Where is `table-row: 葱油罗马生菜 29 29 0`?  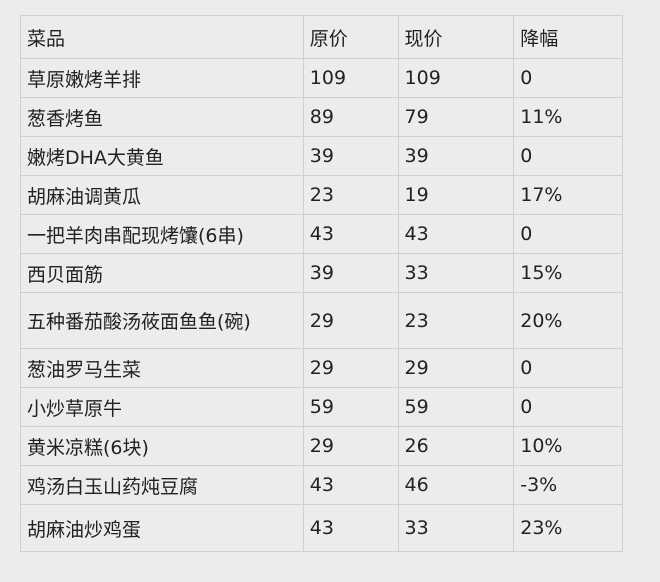 table-row: 葱油罗马生菜 29 29 0 is located at coordinates (321, 368).